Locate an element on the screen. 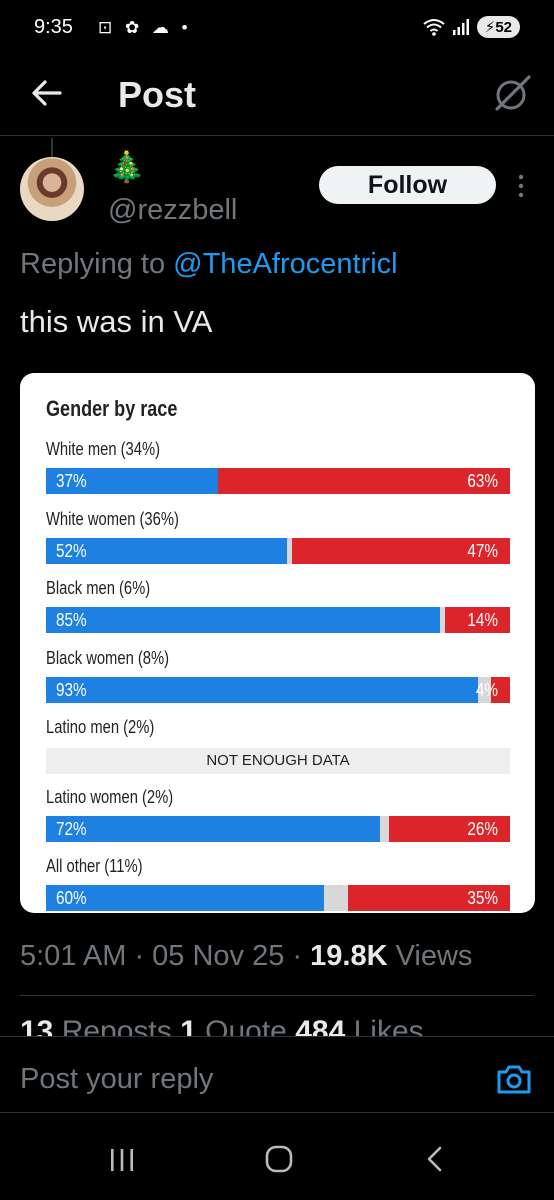 The height and width of the screenshot is (1200, 554). reply-bar: Post your reply is located at coordinates (277, 1074).